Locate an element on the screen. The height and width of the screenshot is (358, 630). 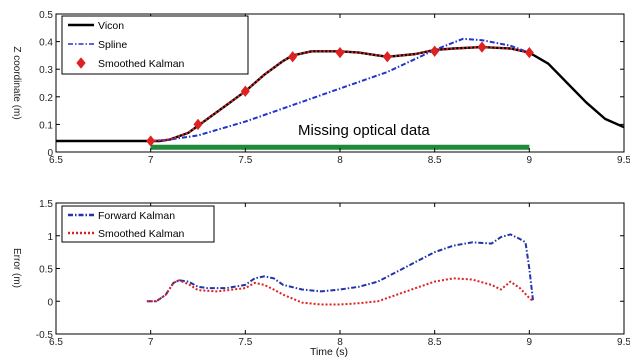
y-tick-label: 1.5 is located at coordinates (46, 204).